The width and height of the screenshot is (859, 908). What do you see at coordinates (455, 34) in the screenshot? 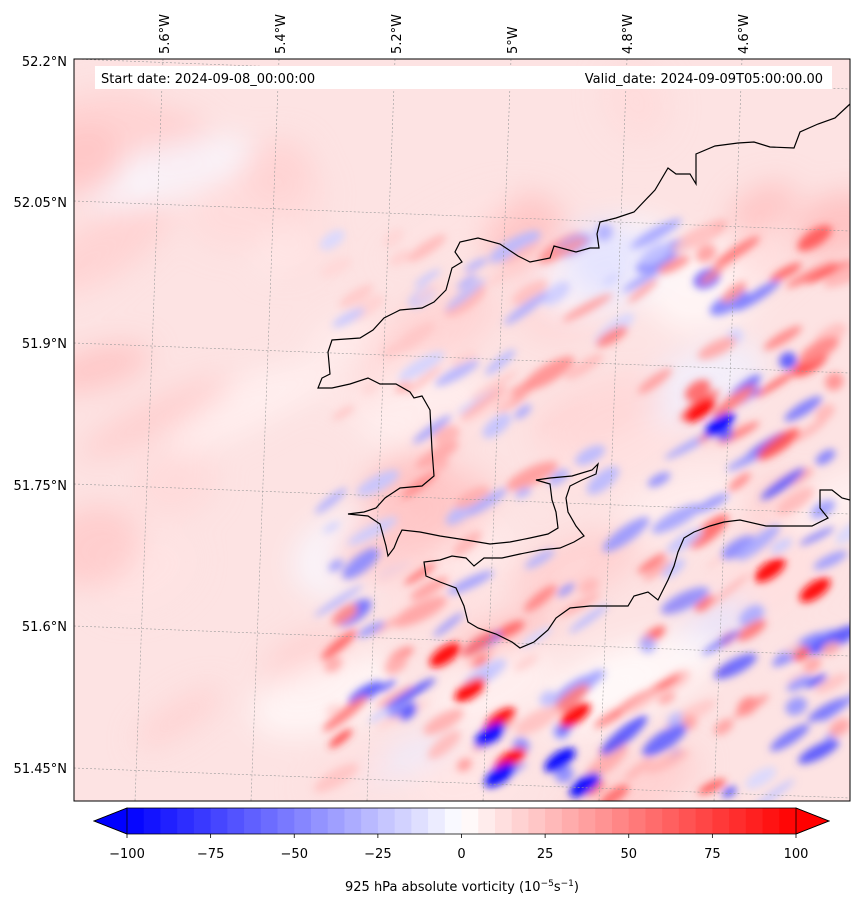
I see `longitude-ticks: 5.6°W 5.4°W 5.2°W 5°W 4.8°W 4.6°W` at bounding box center [455, 34].